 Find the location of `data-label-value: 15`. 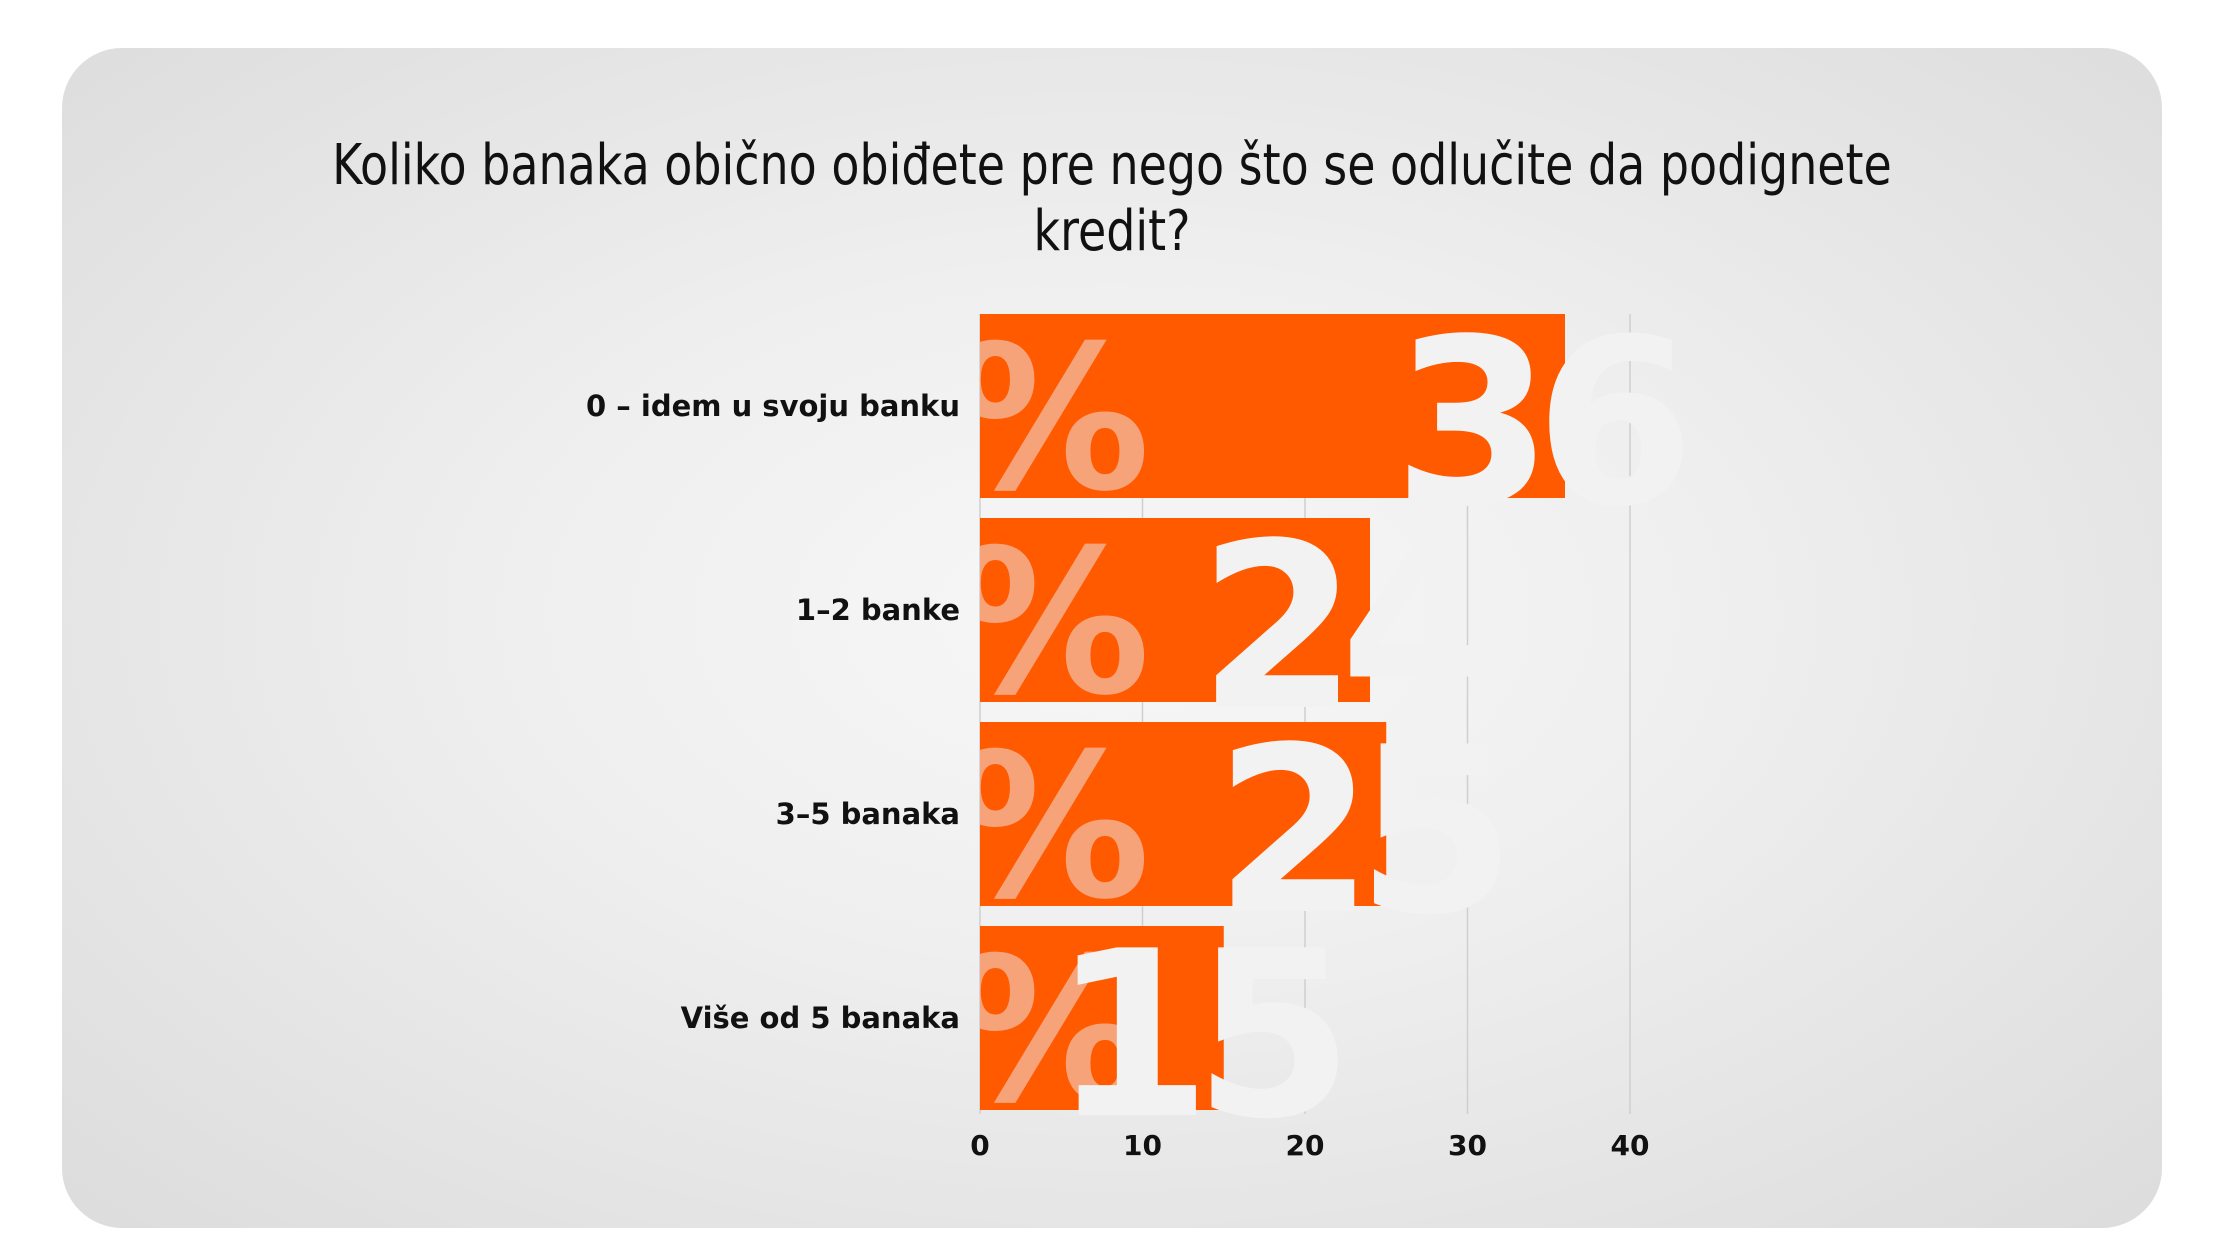

data-label-value: 15 is located at coordinates (1195, 1036).